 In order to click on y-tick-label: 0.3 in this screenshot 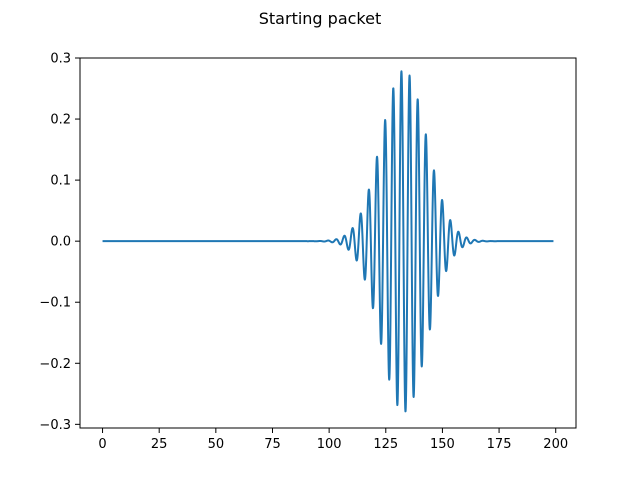, I will do `click(60, 59)`.